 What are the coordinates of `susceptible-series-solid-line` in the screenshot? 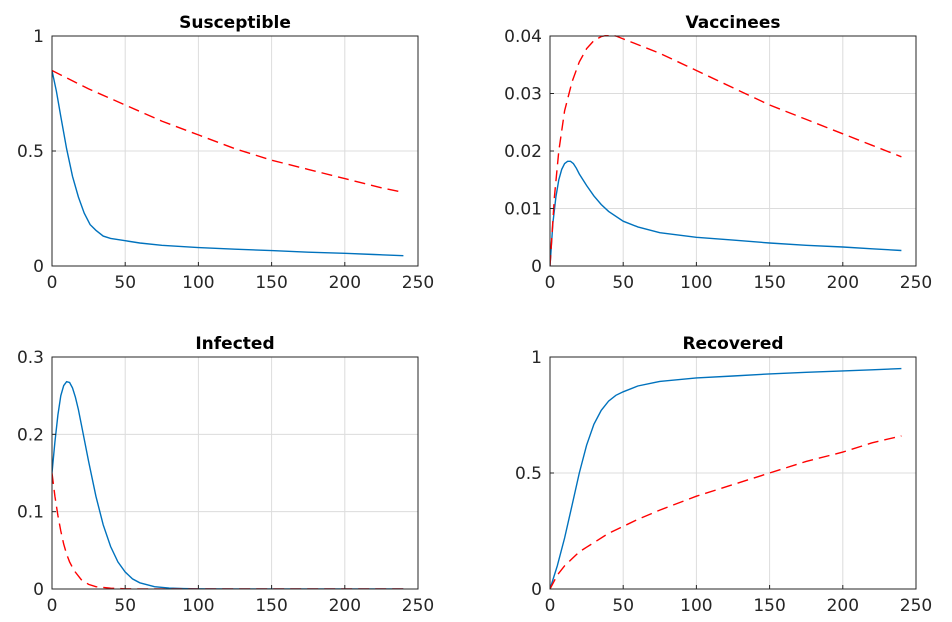 It's located at (228, 163).